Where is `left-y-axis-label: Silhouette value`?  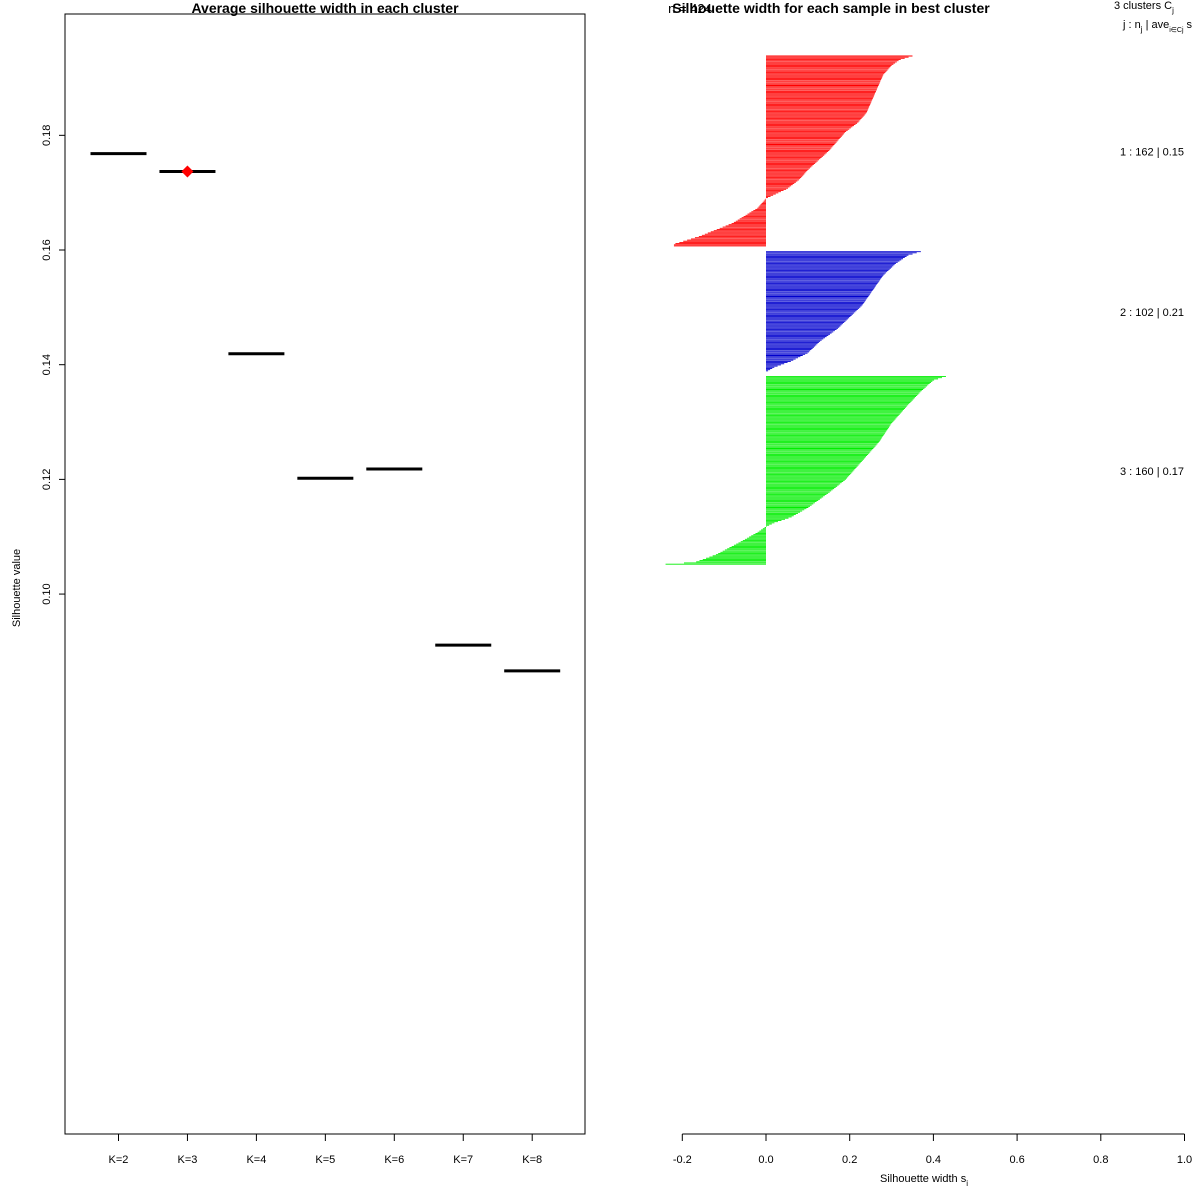
left-y-axis-label: Silhouette value is located at coordinates (17, 588).